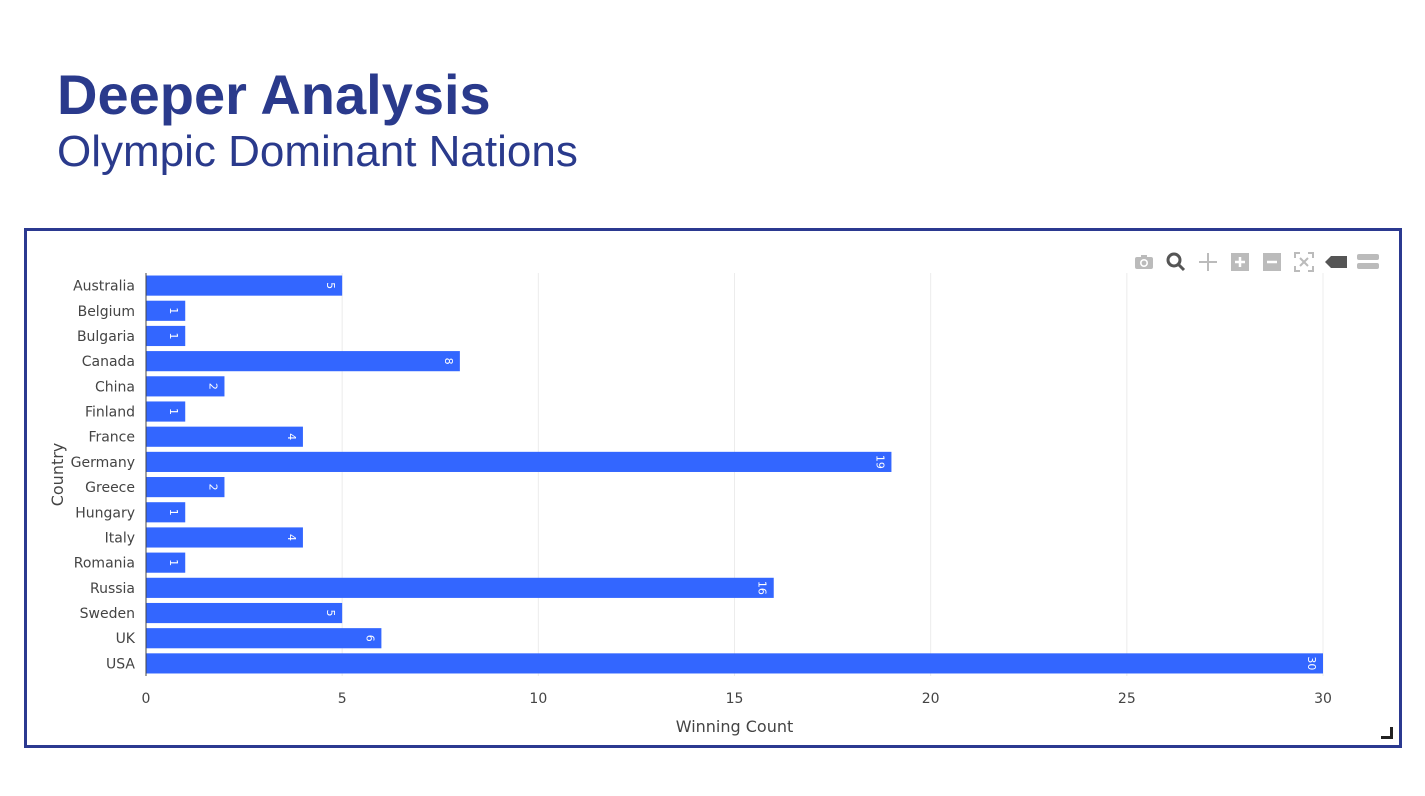 This screenshot has width=1425, height=796. Describe the element at coordinates (110, 413) in the screenshot. I see `y-tick-label: Finland` at that location.